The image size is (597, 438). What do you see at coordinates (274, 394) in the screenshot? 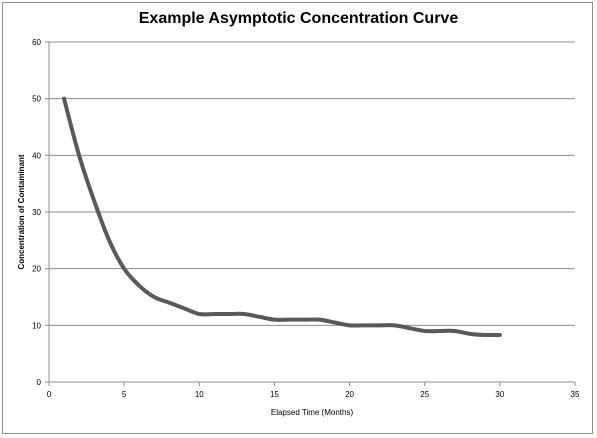
I see `x-tick-label-3: 15` at bounding box center [274, 394].